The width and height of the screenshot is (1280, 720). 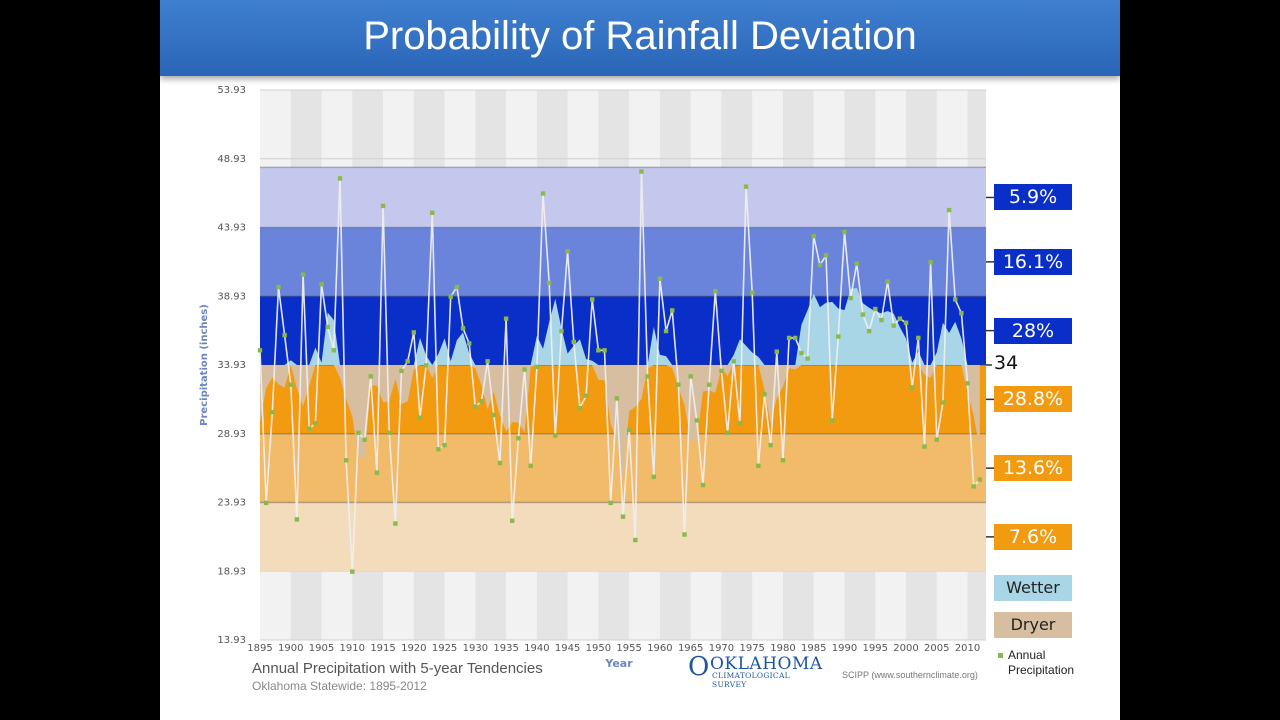 What do you see at coordinates (659, 648) in the screenshot?
I see `x-tick-label: 1960` at bounding box center [659, 648].